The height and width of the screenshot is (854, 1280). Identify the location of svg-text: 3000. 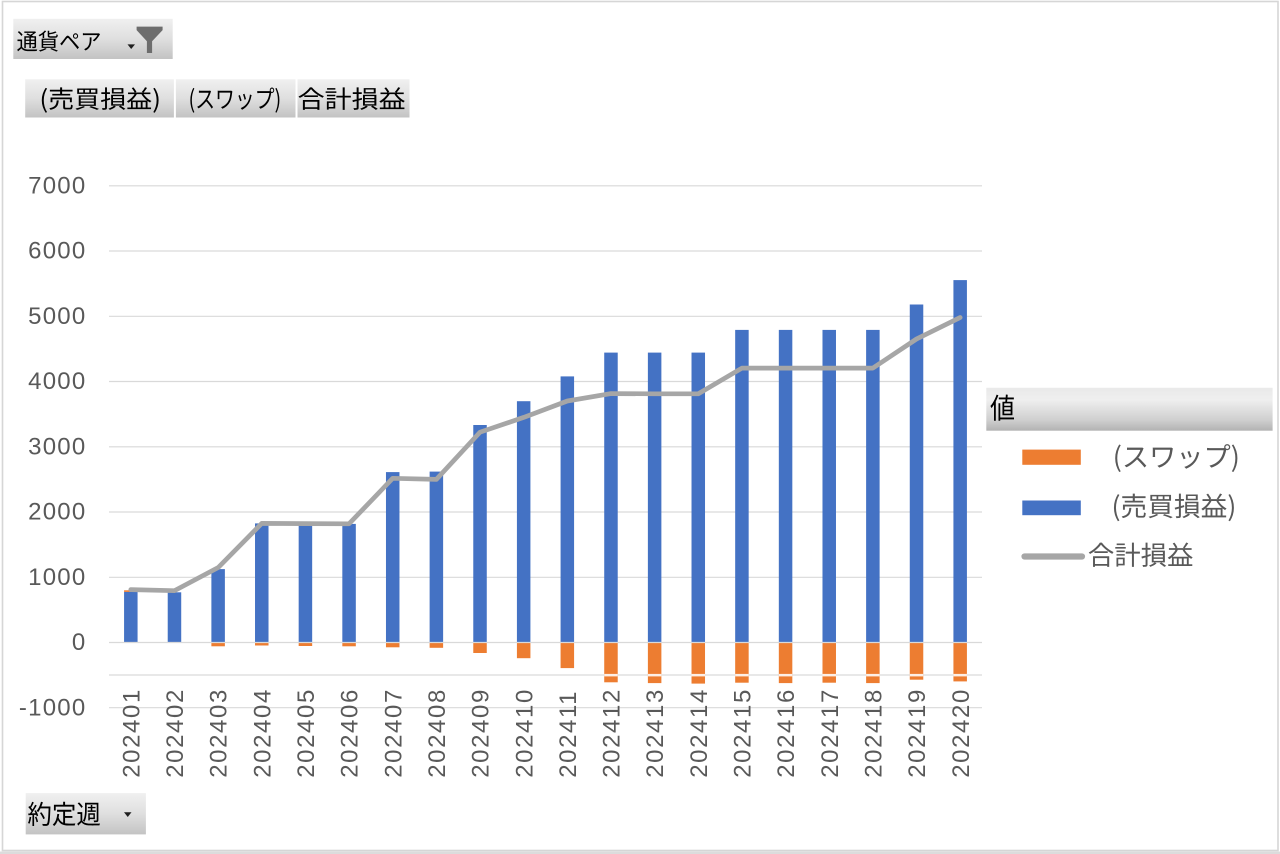
(57, 446).